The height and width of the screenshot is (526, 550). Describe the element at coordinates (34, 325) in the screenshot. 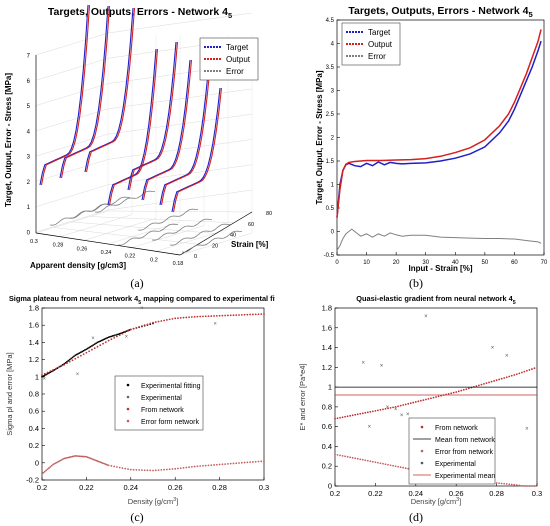

I see `chart-c-ytick-label: 1.6` at that location.